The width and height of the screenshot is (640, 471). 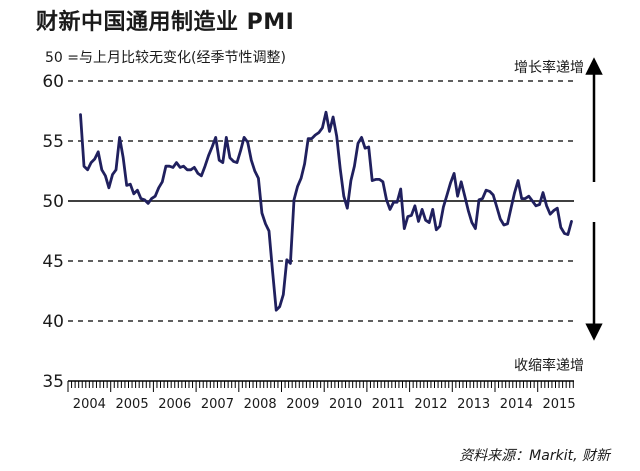 What do you see at coordinates (53, 382) in the screenshot?
I see `y-tick-label: 35` at bounding box center [53, 382].